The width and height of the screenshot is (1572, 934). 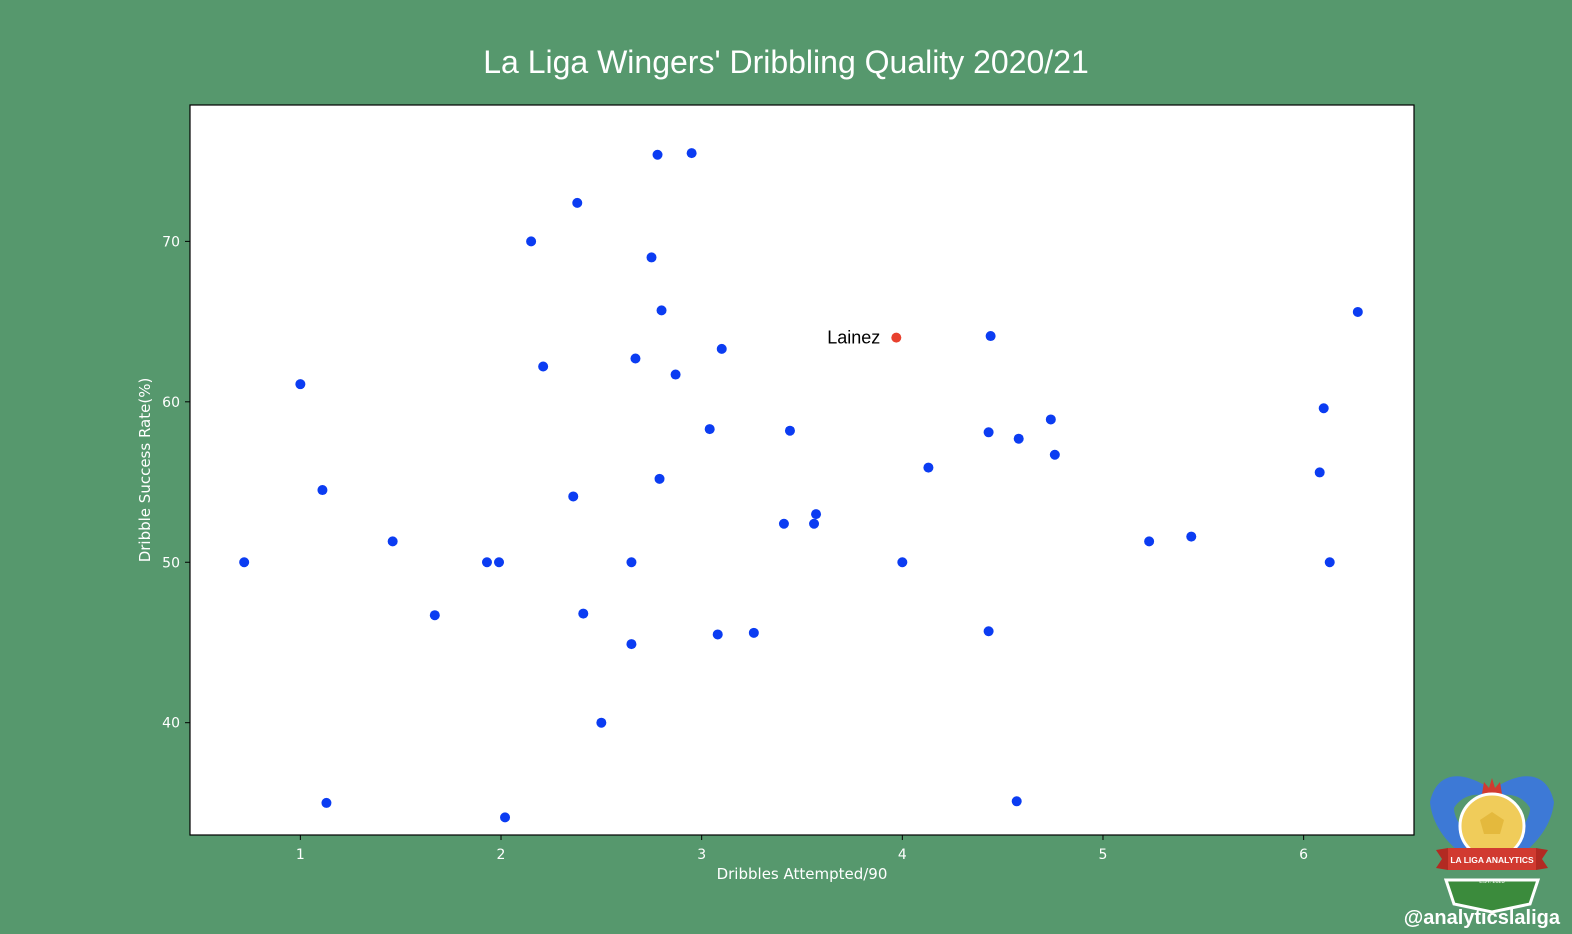 What do you see at coordinates (896, 337) in the screenshot?
I see `highlight-point` at bounding box center [896, 337].